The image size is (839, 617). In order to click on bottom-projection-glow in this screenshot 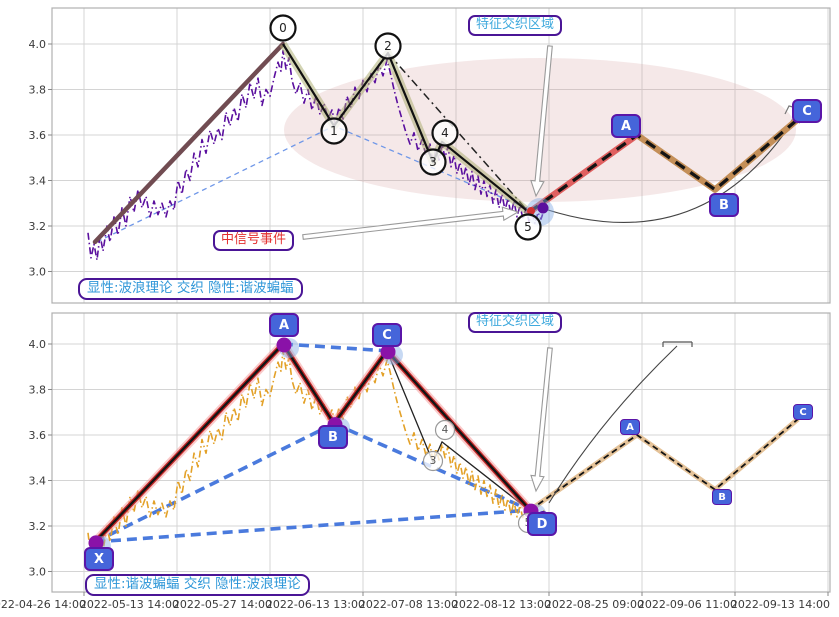, I will do `click(664, 465)`.